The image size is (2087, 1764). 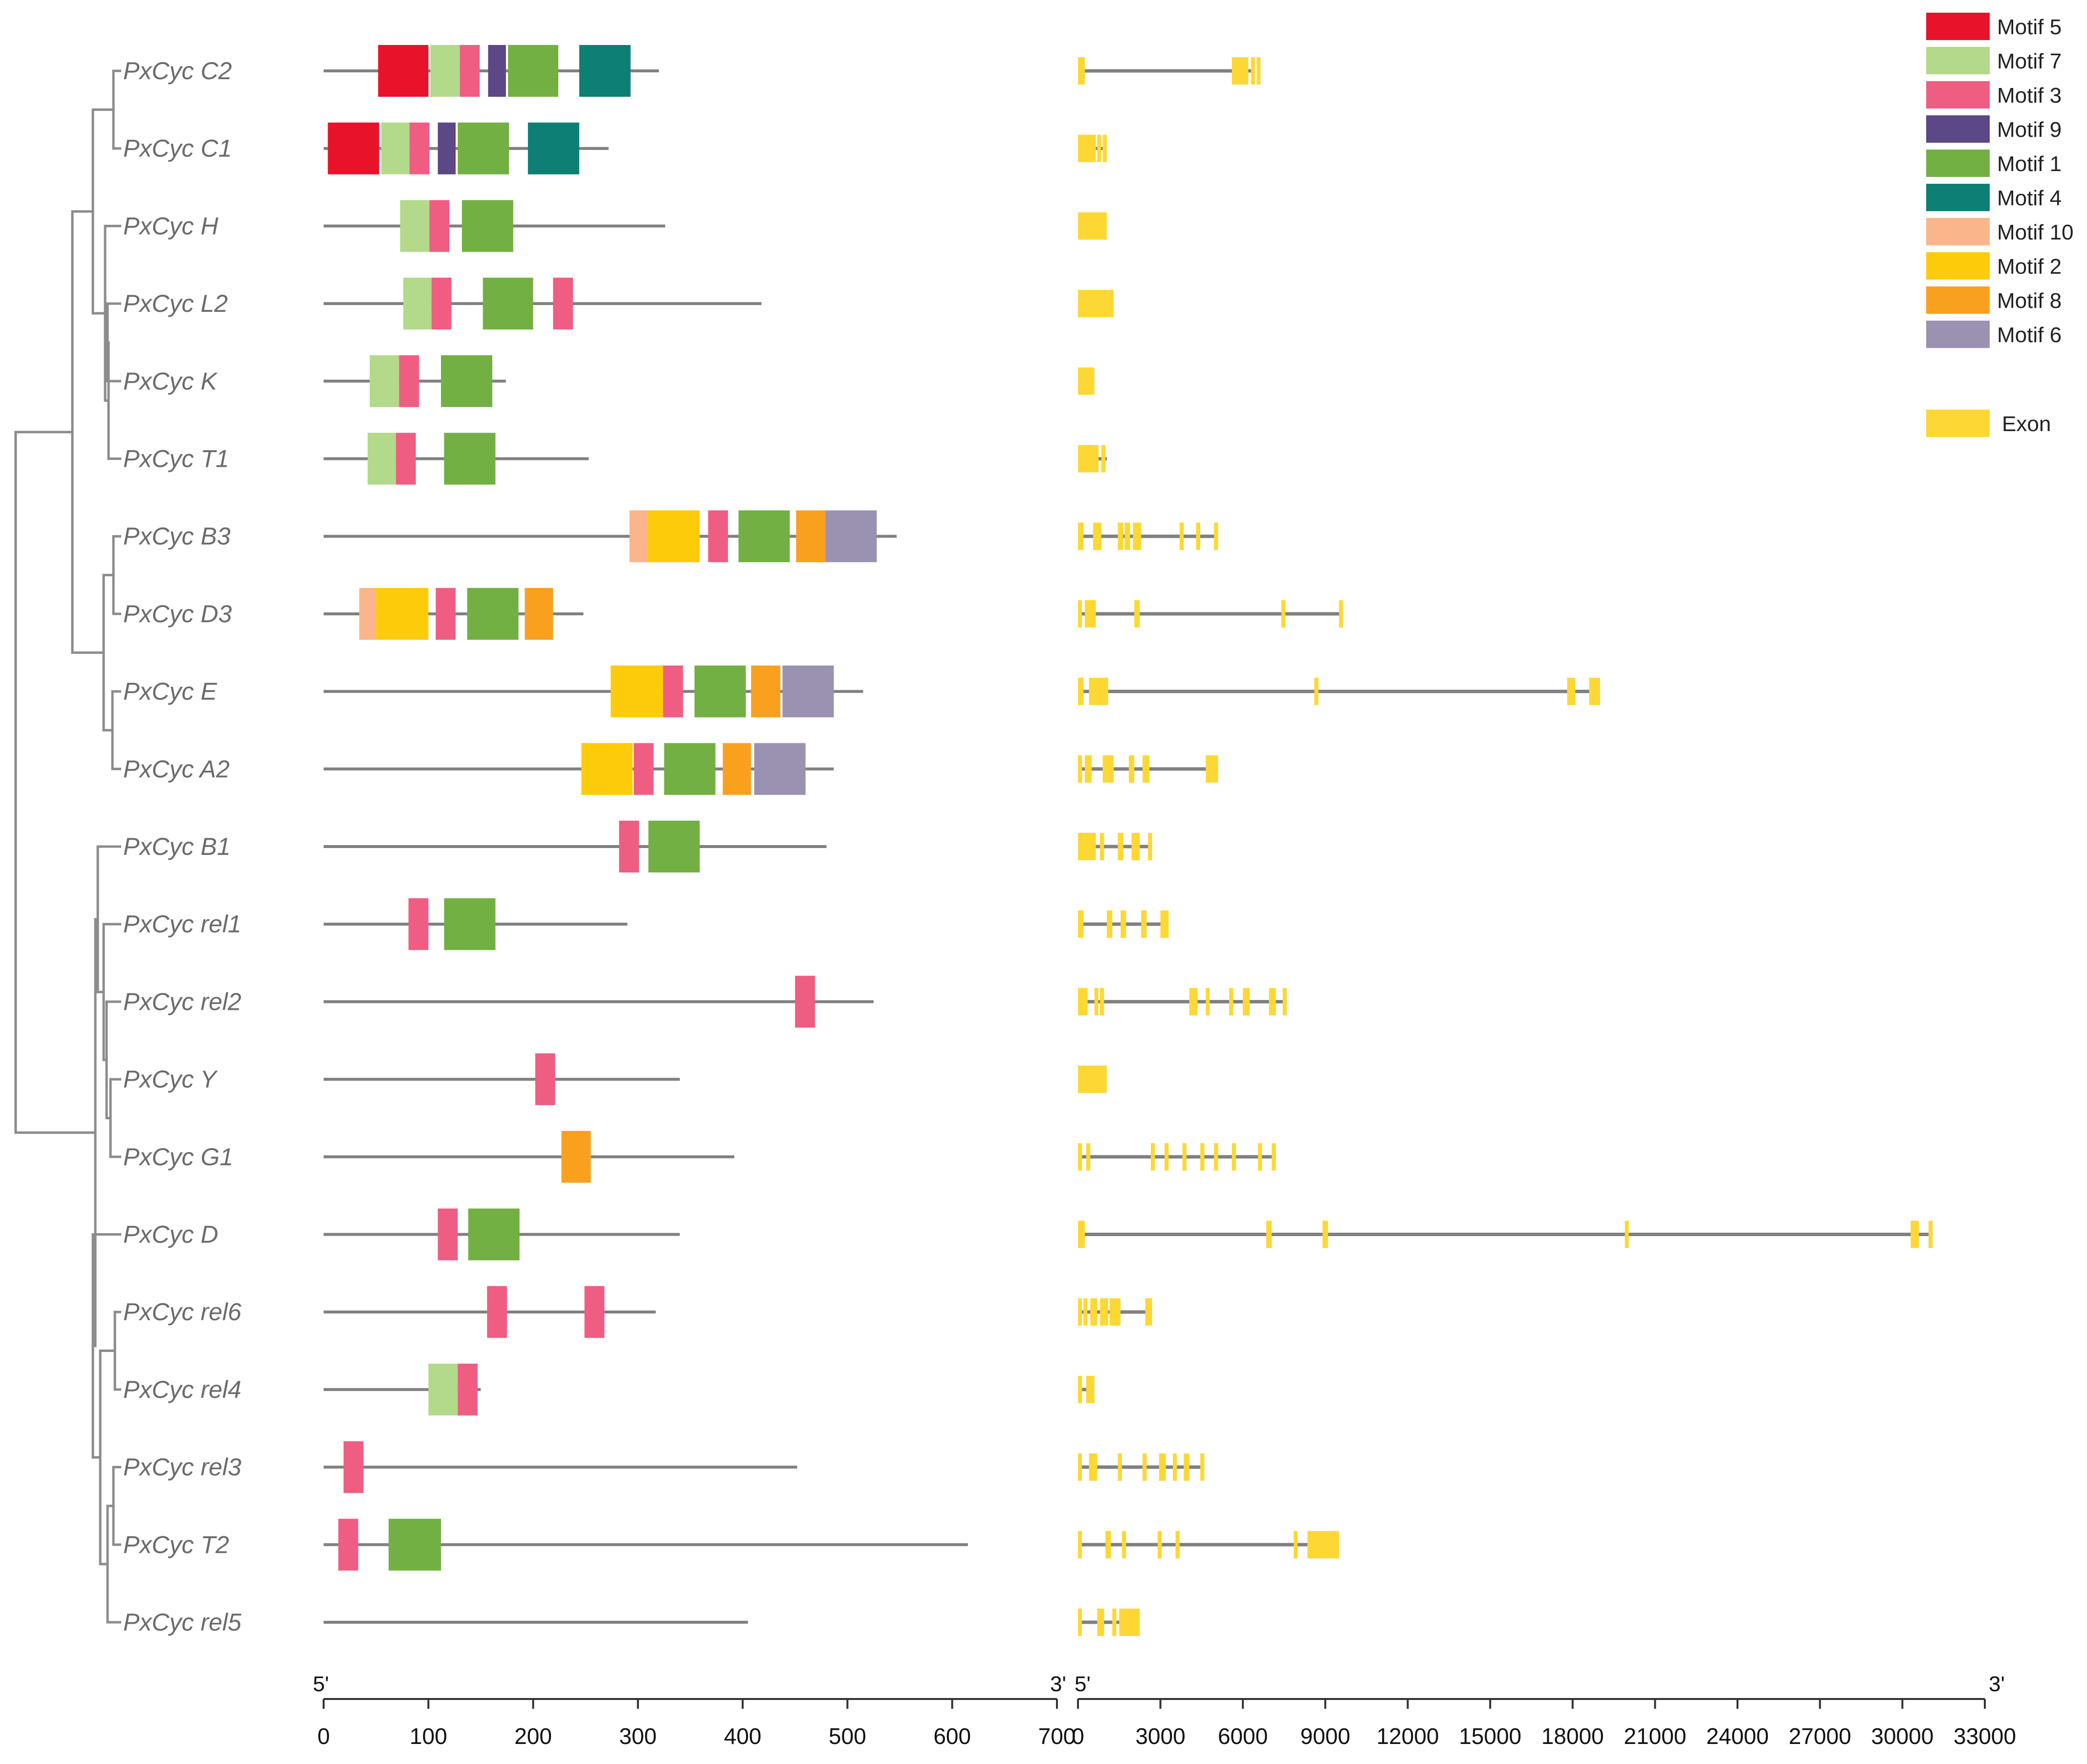 I want to click on axis-tick-label: 200, so click(x=533, y=1736).